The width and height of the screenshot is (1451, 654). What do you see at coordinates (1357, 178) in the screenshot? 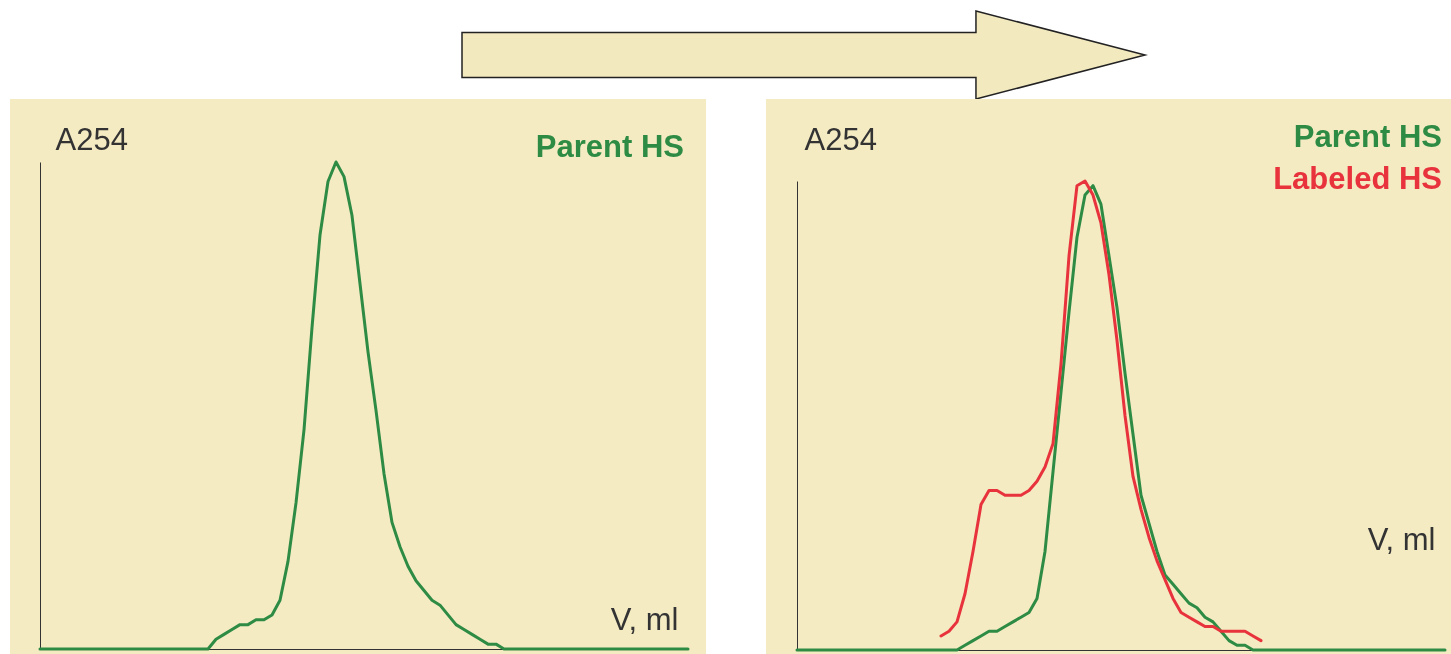
I see `text: Labeled HS` at bounding box center [1357, 178].